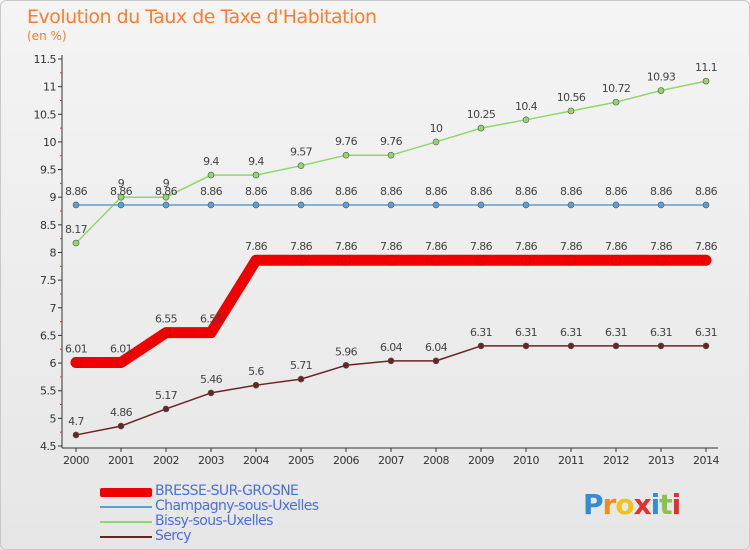 The height and width of the screenshot is (550, 750). I want to click on data-label: 6.55, so click(166, 319).